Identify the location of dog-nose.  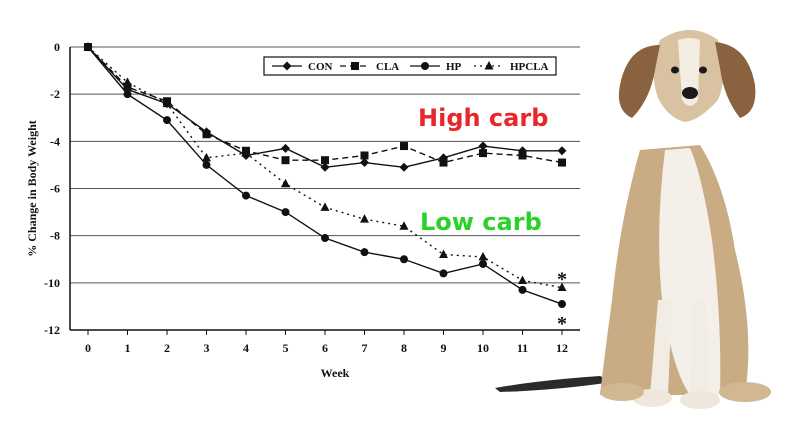
(690, 93).